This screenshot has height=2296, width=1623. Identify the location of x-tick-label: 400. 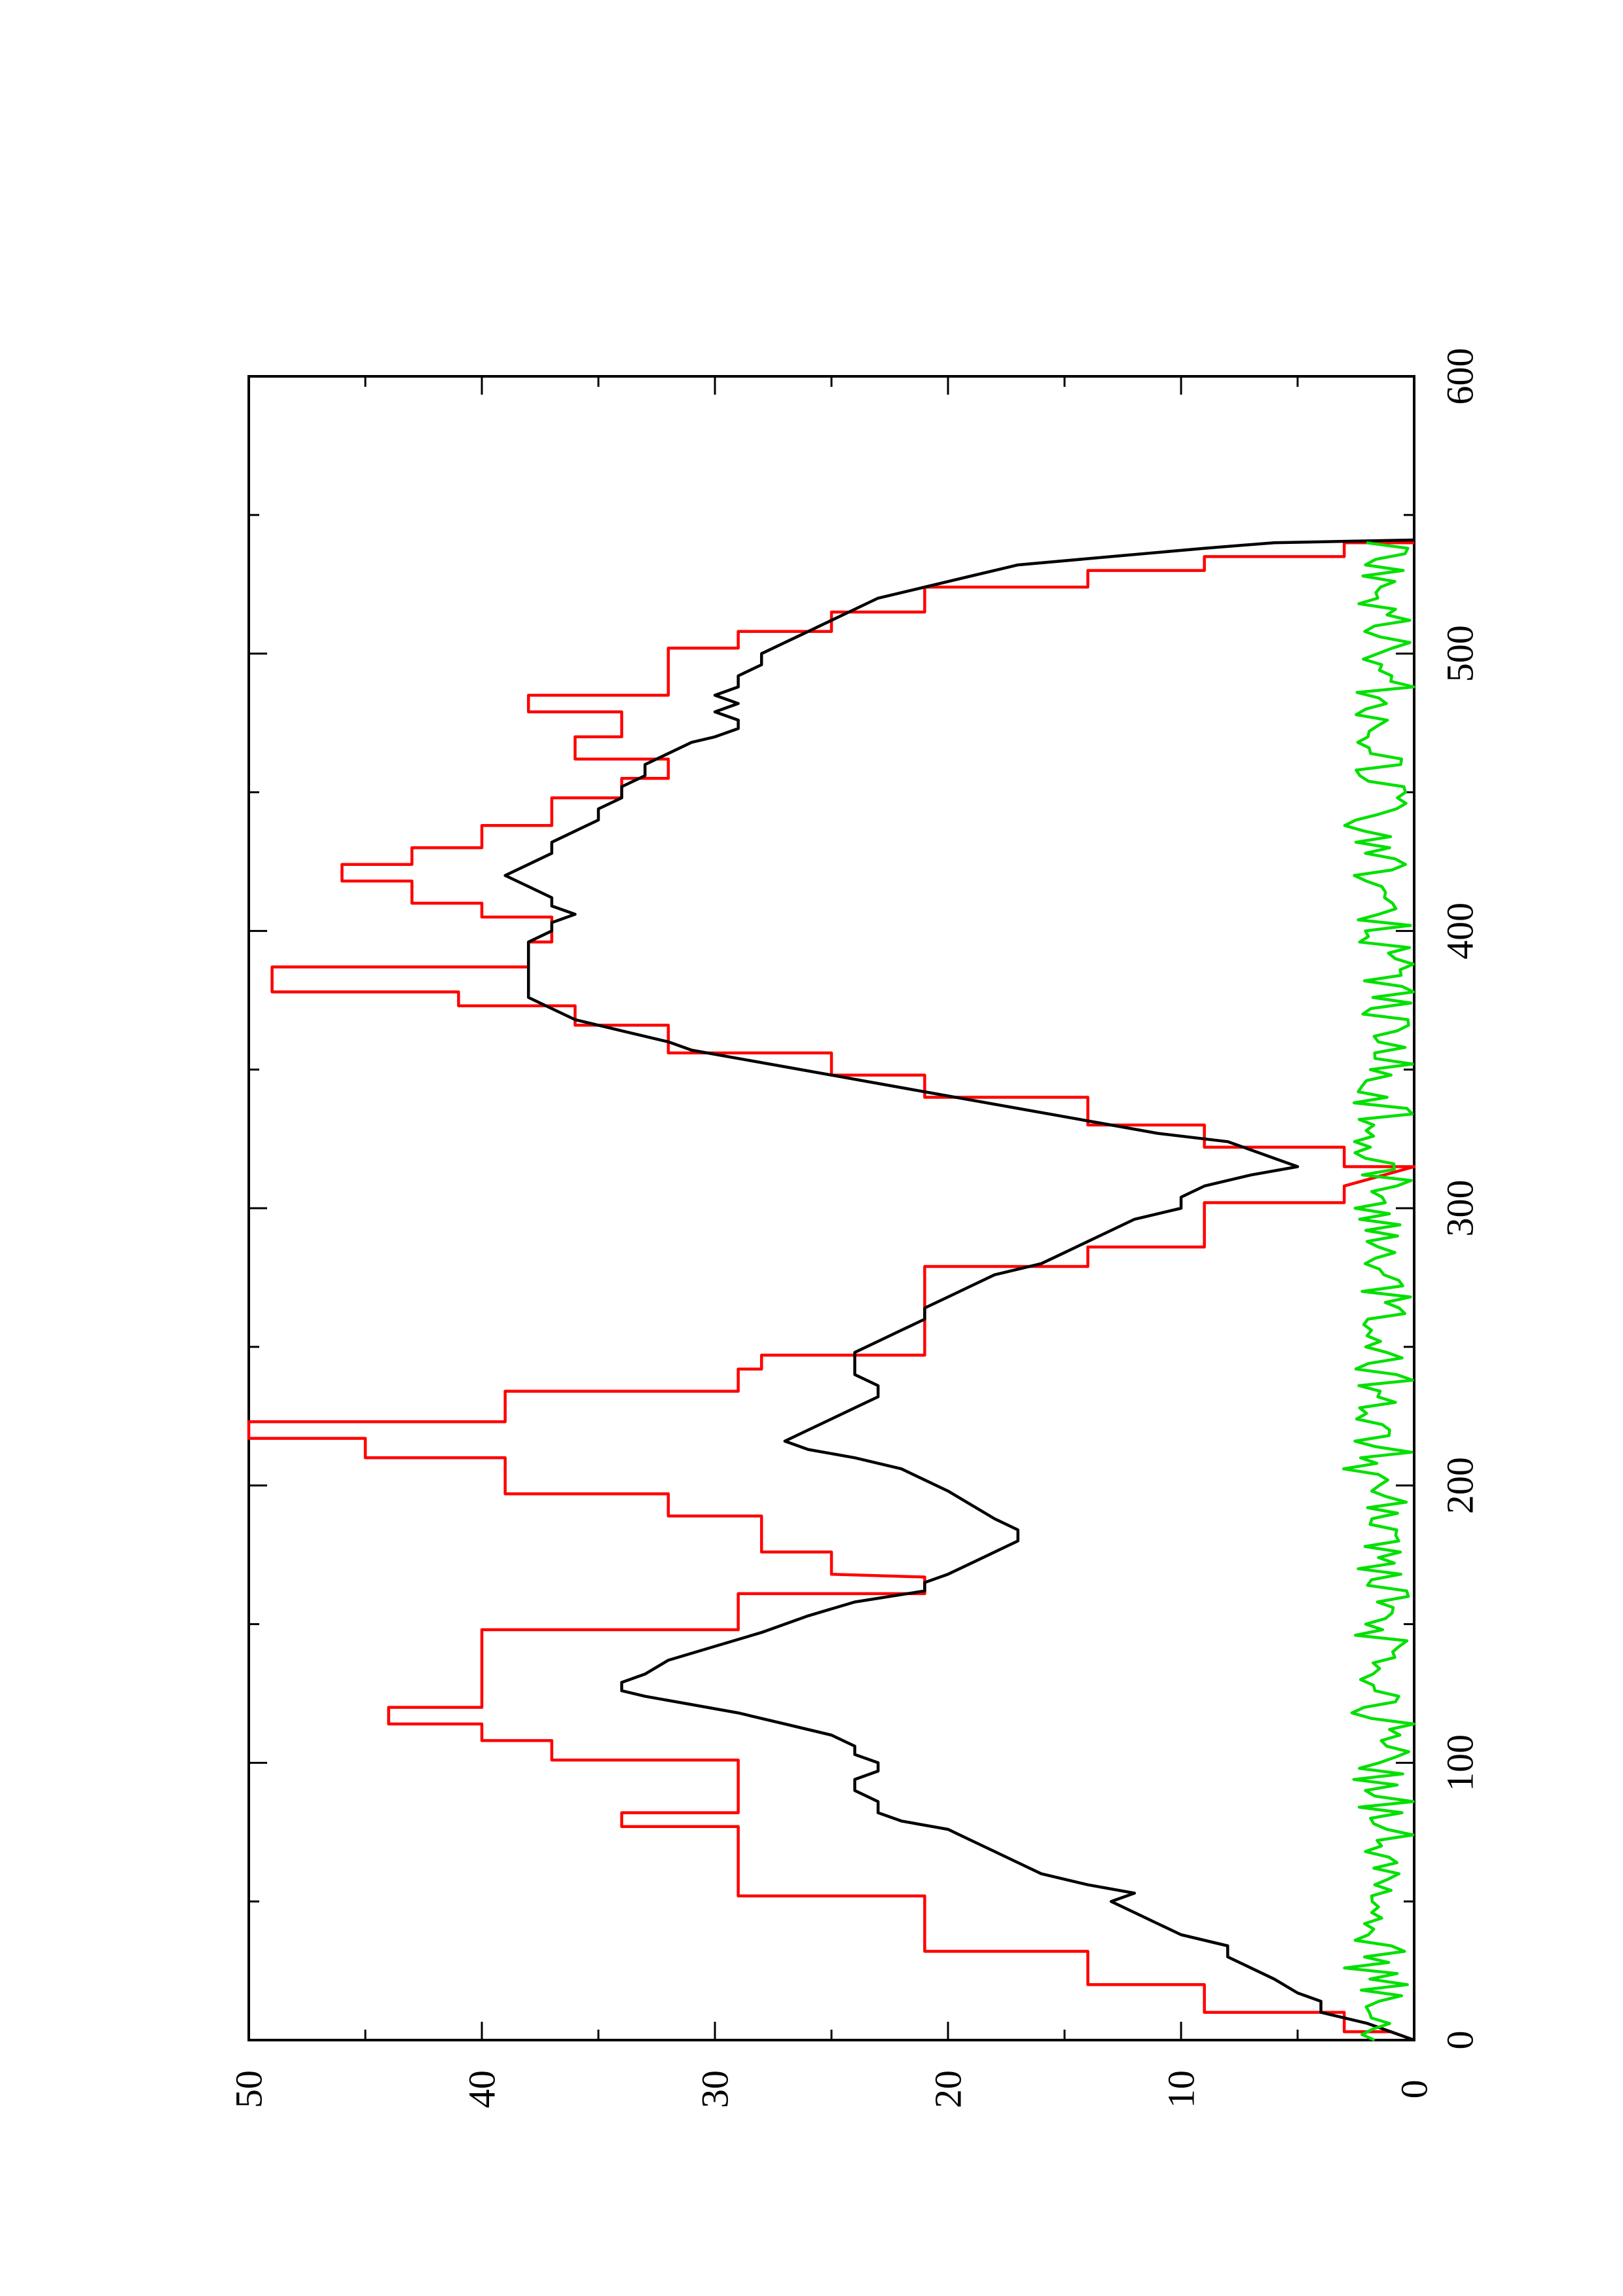
(1460, 932).